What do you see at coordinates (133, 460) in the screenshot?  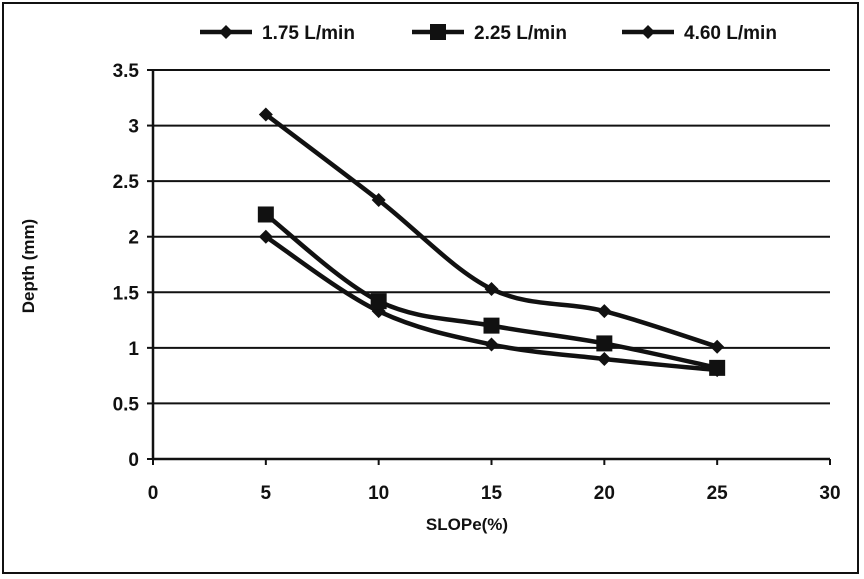 I see `y-tick-label: 0` at bounding box center [133, 460].